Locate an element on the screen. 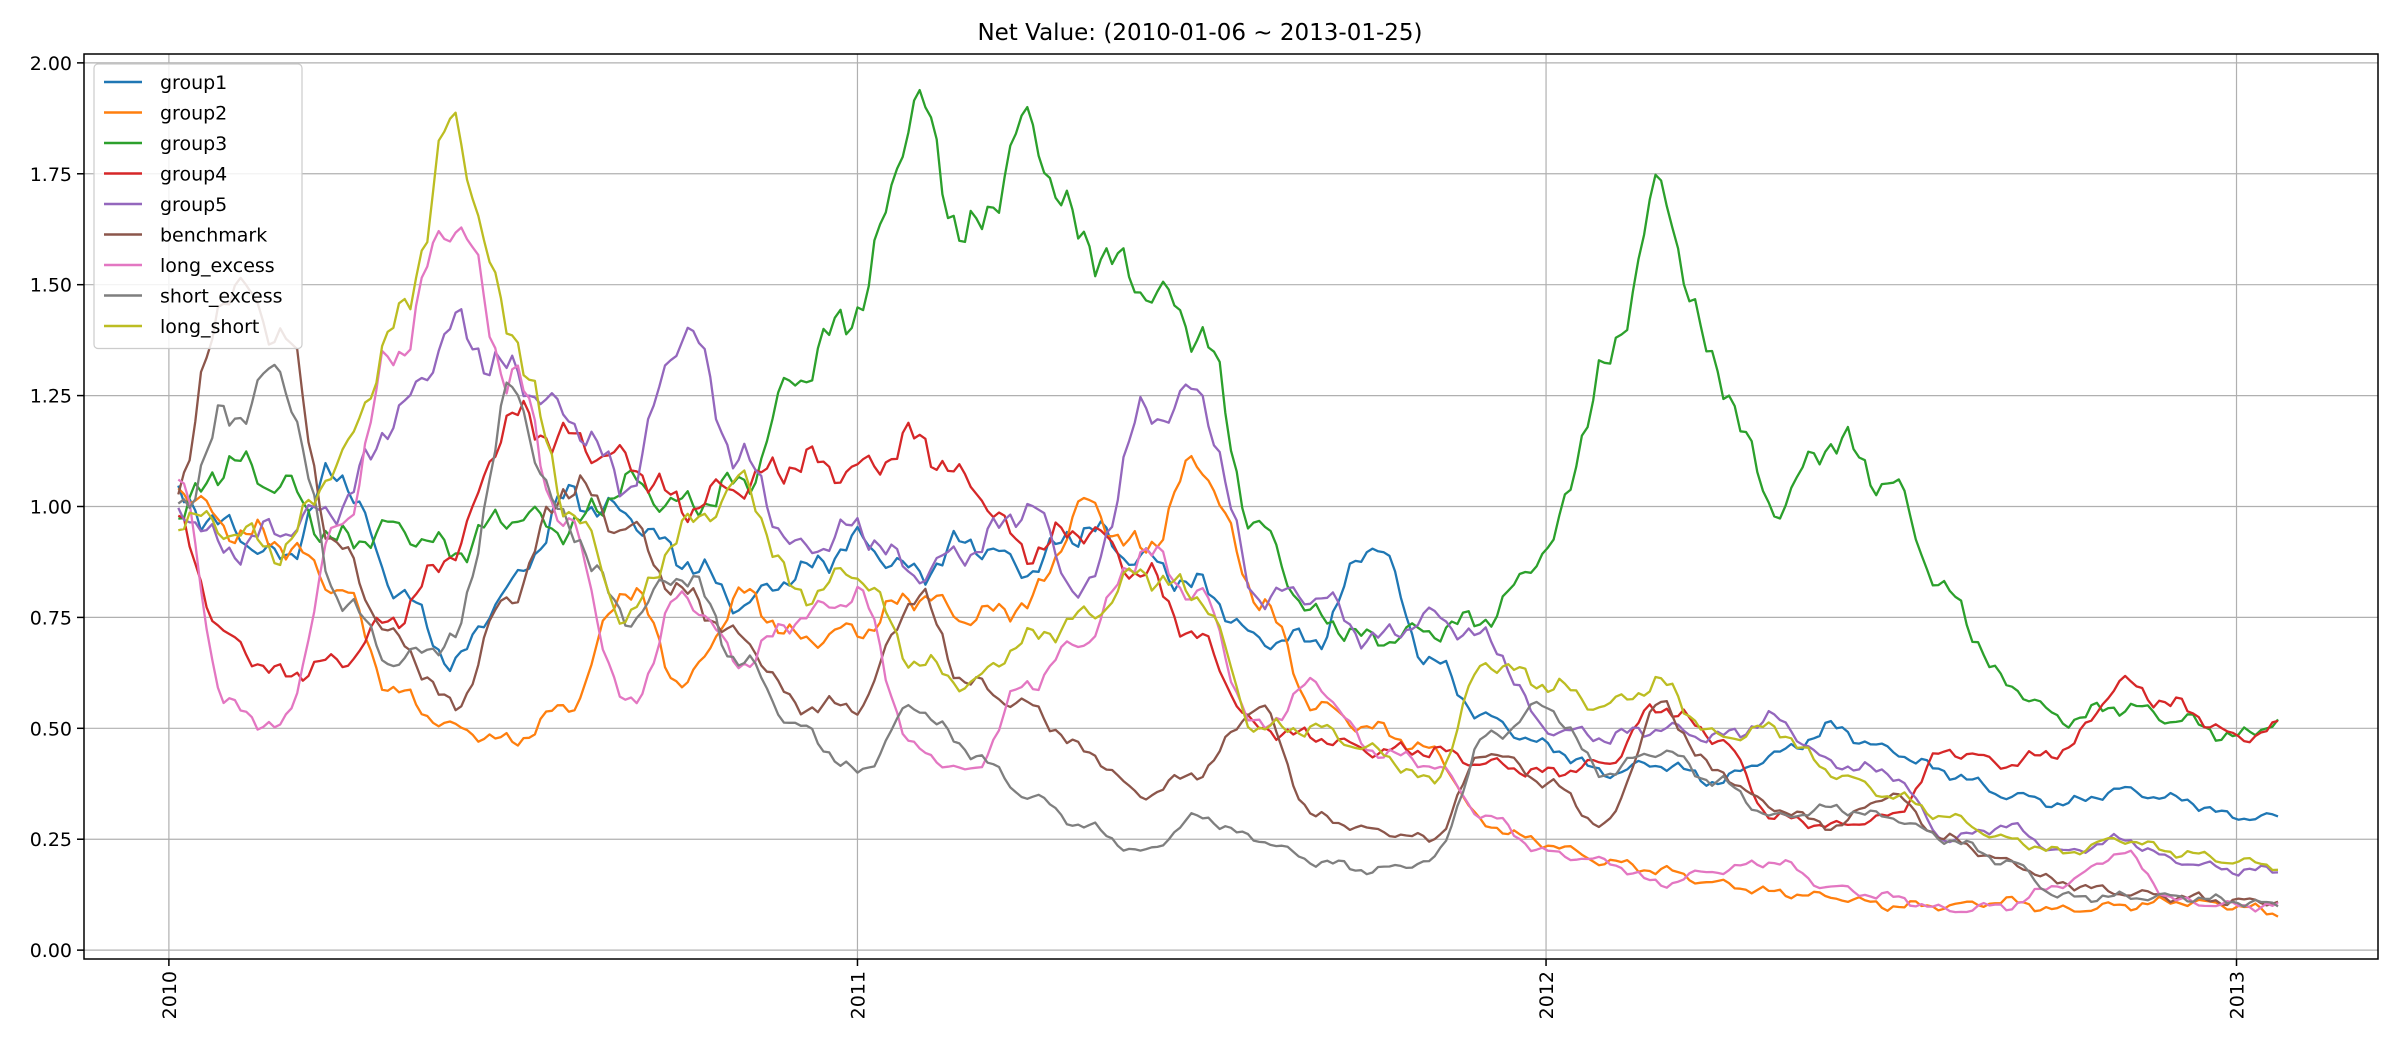  y-tick-label: 1.25 is located at coordinates (51, 397).